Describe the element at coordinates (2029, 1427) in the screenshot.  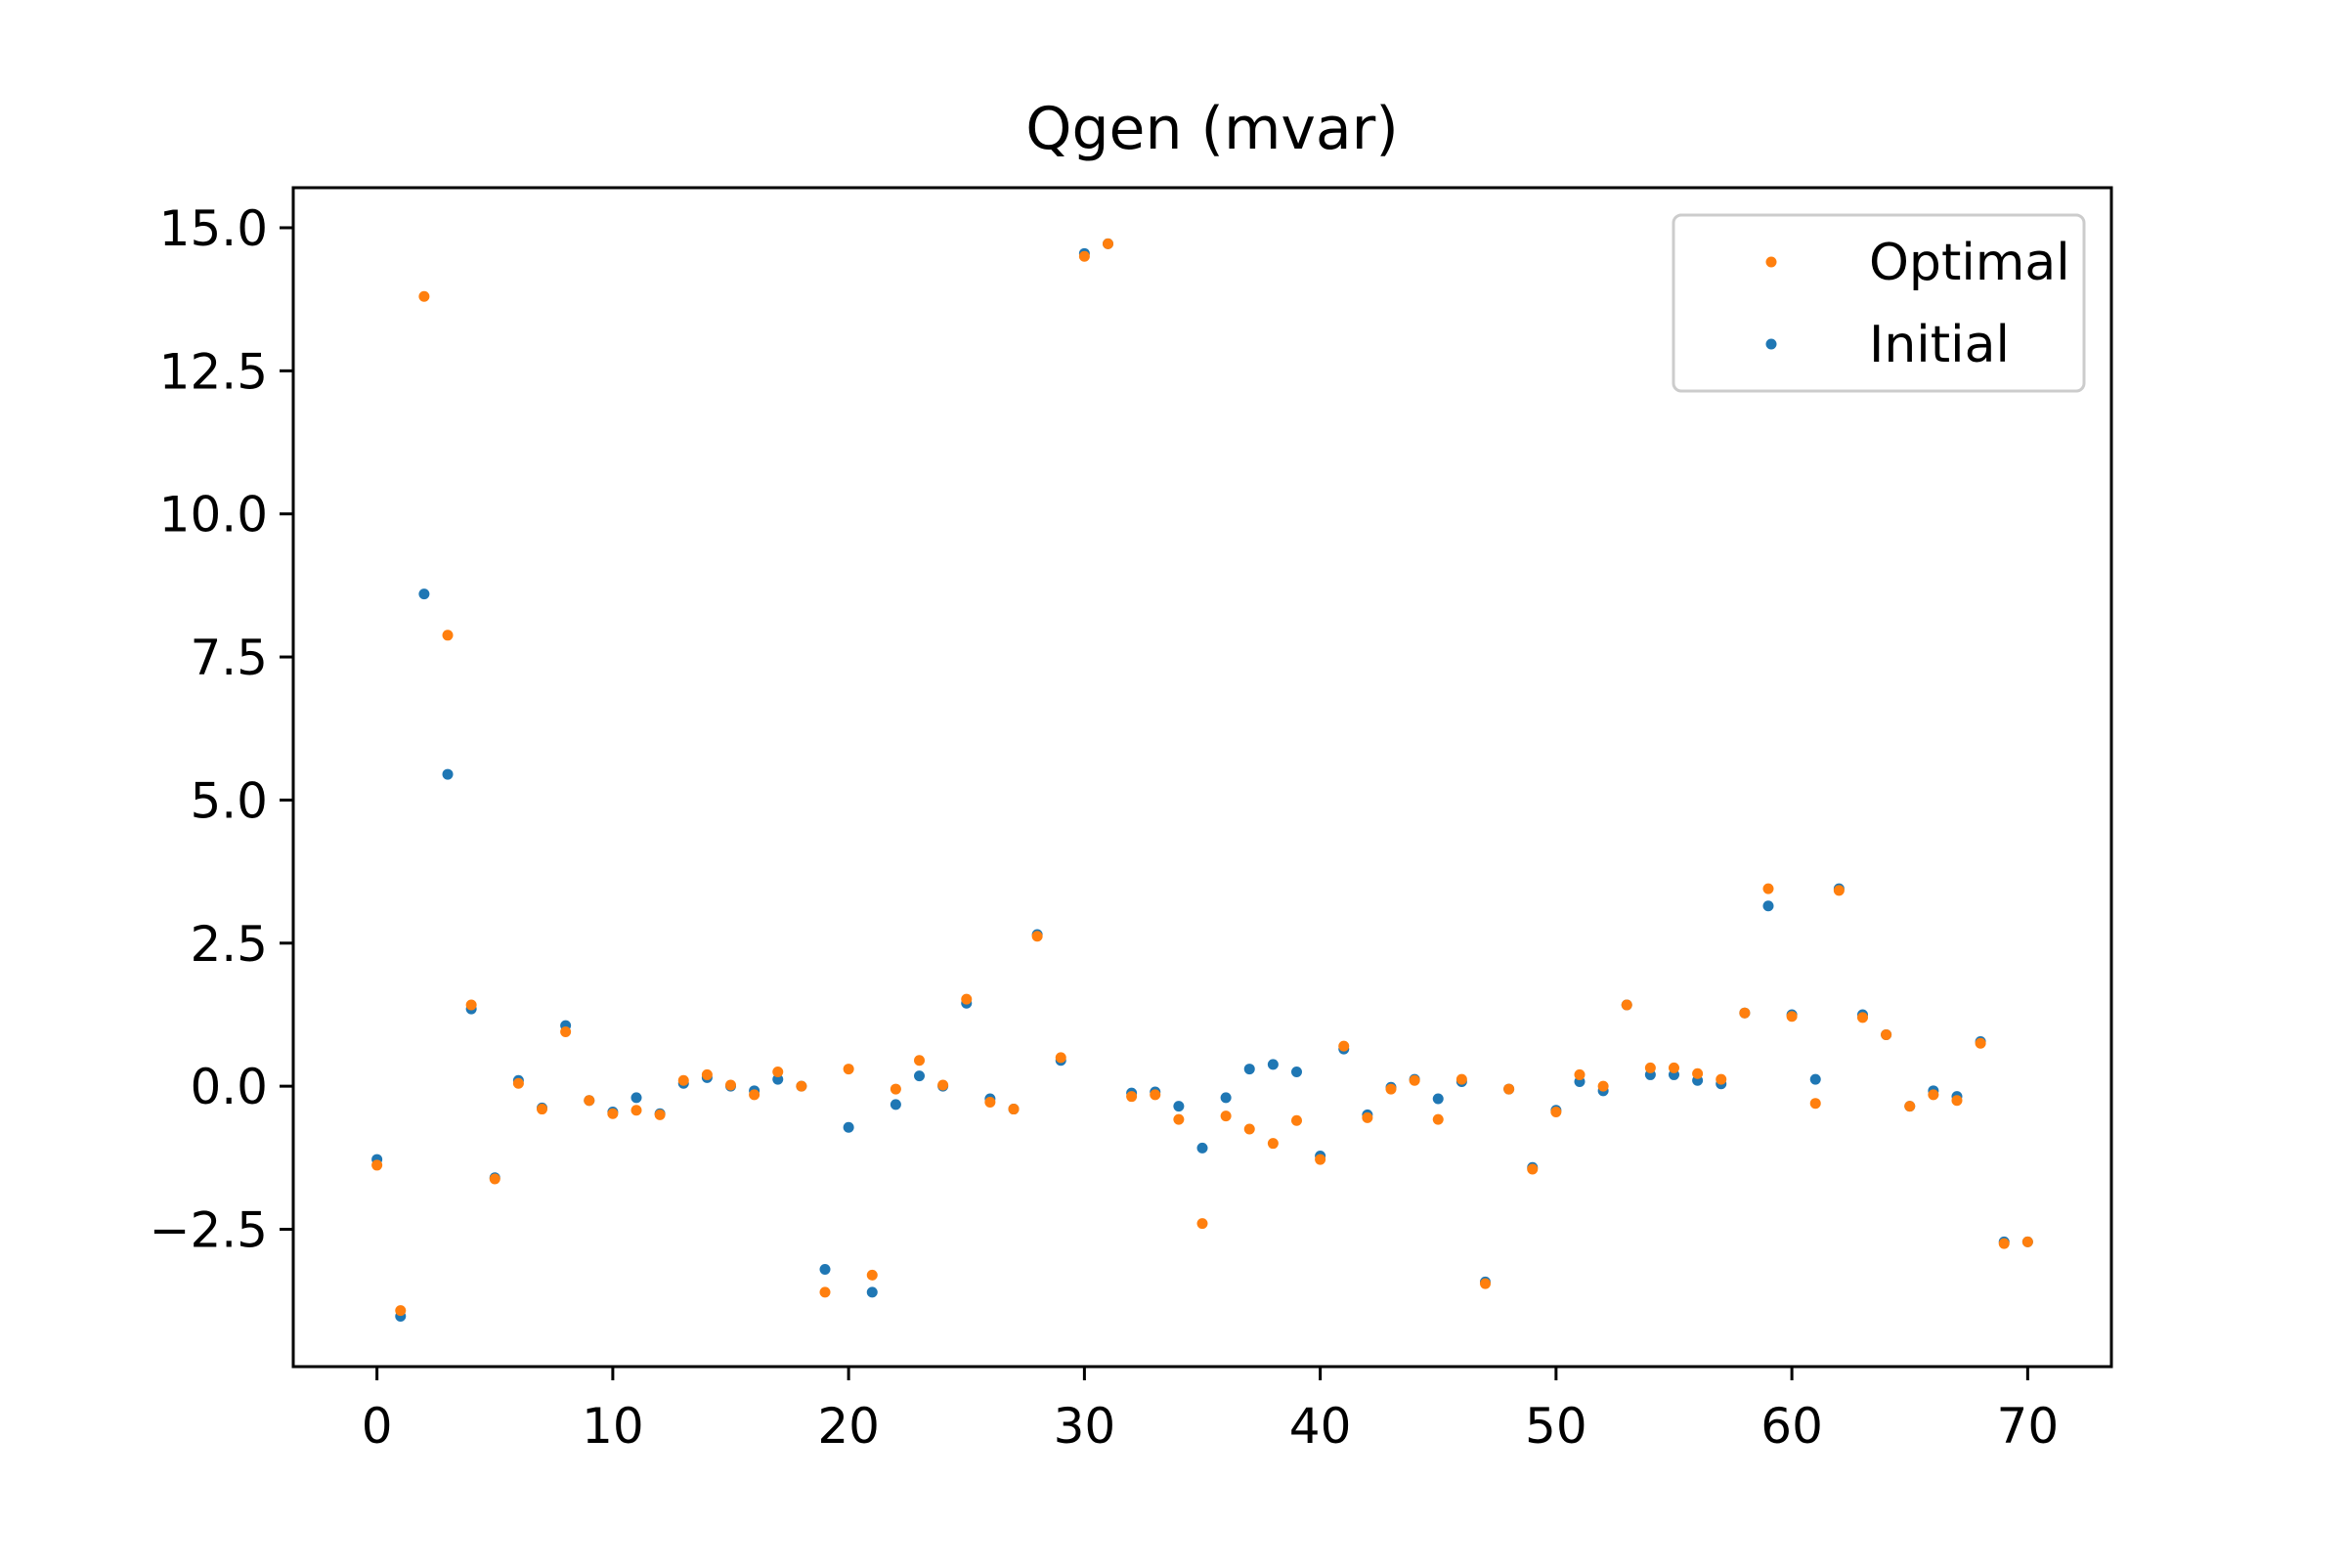
I see `x-tick-label: 70` at that location.